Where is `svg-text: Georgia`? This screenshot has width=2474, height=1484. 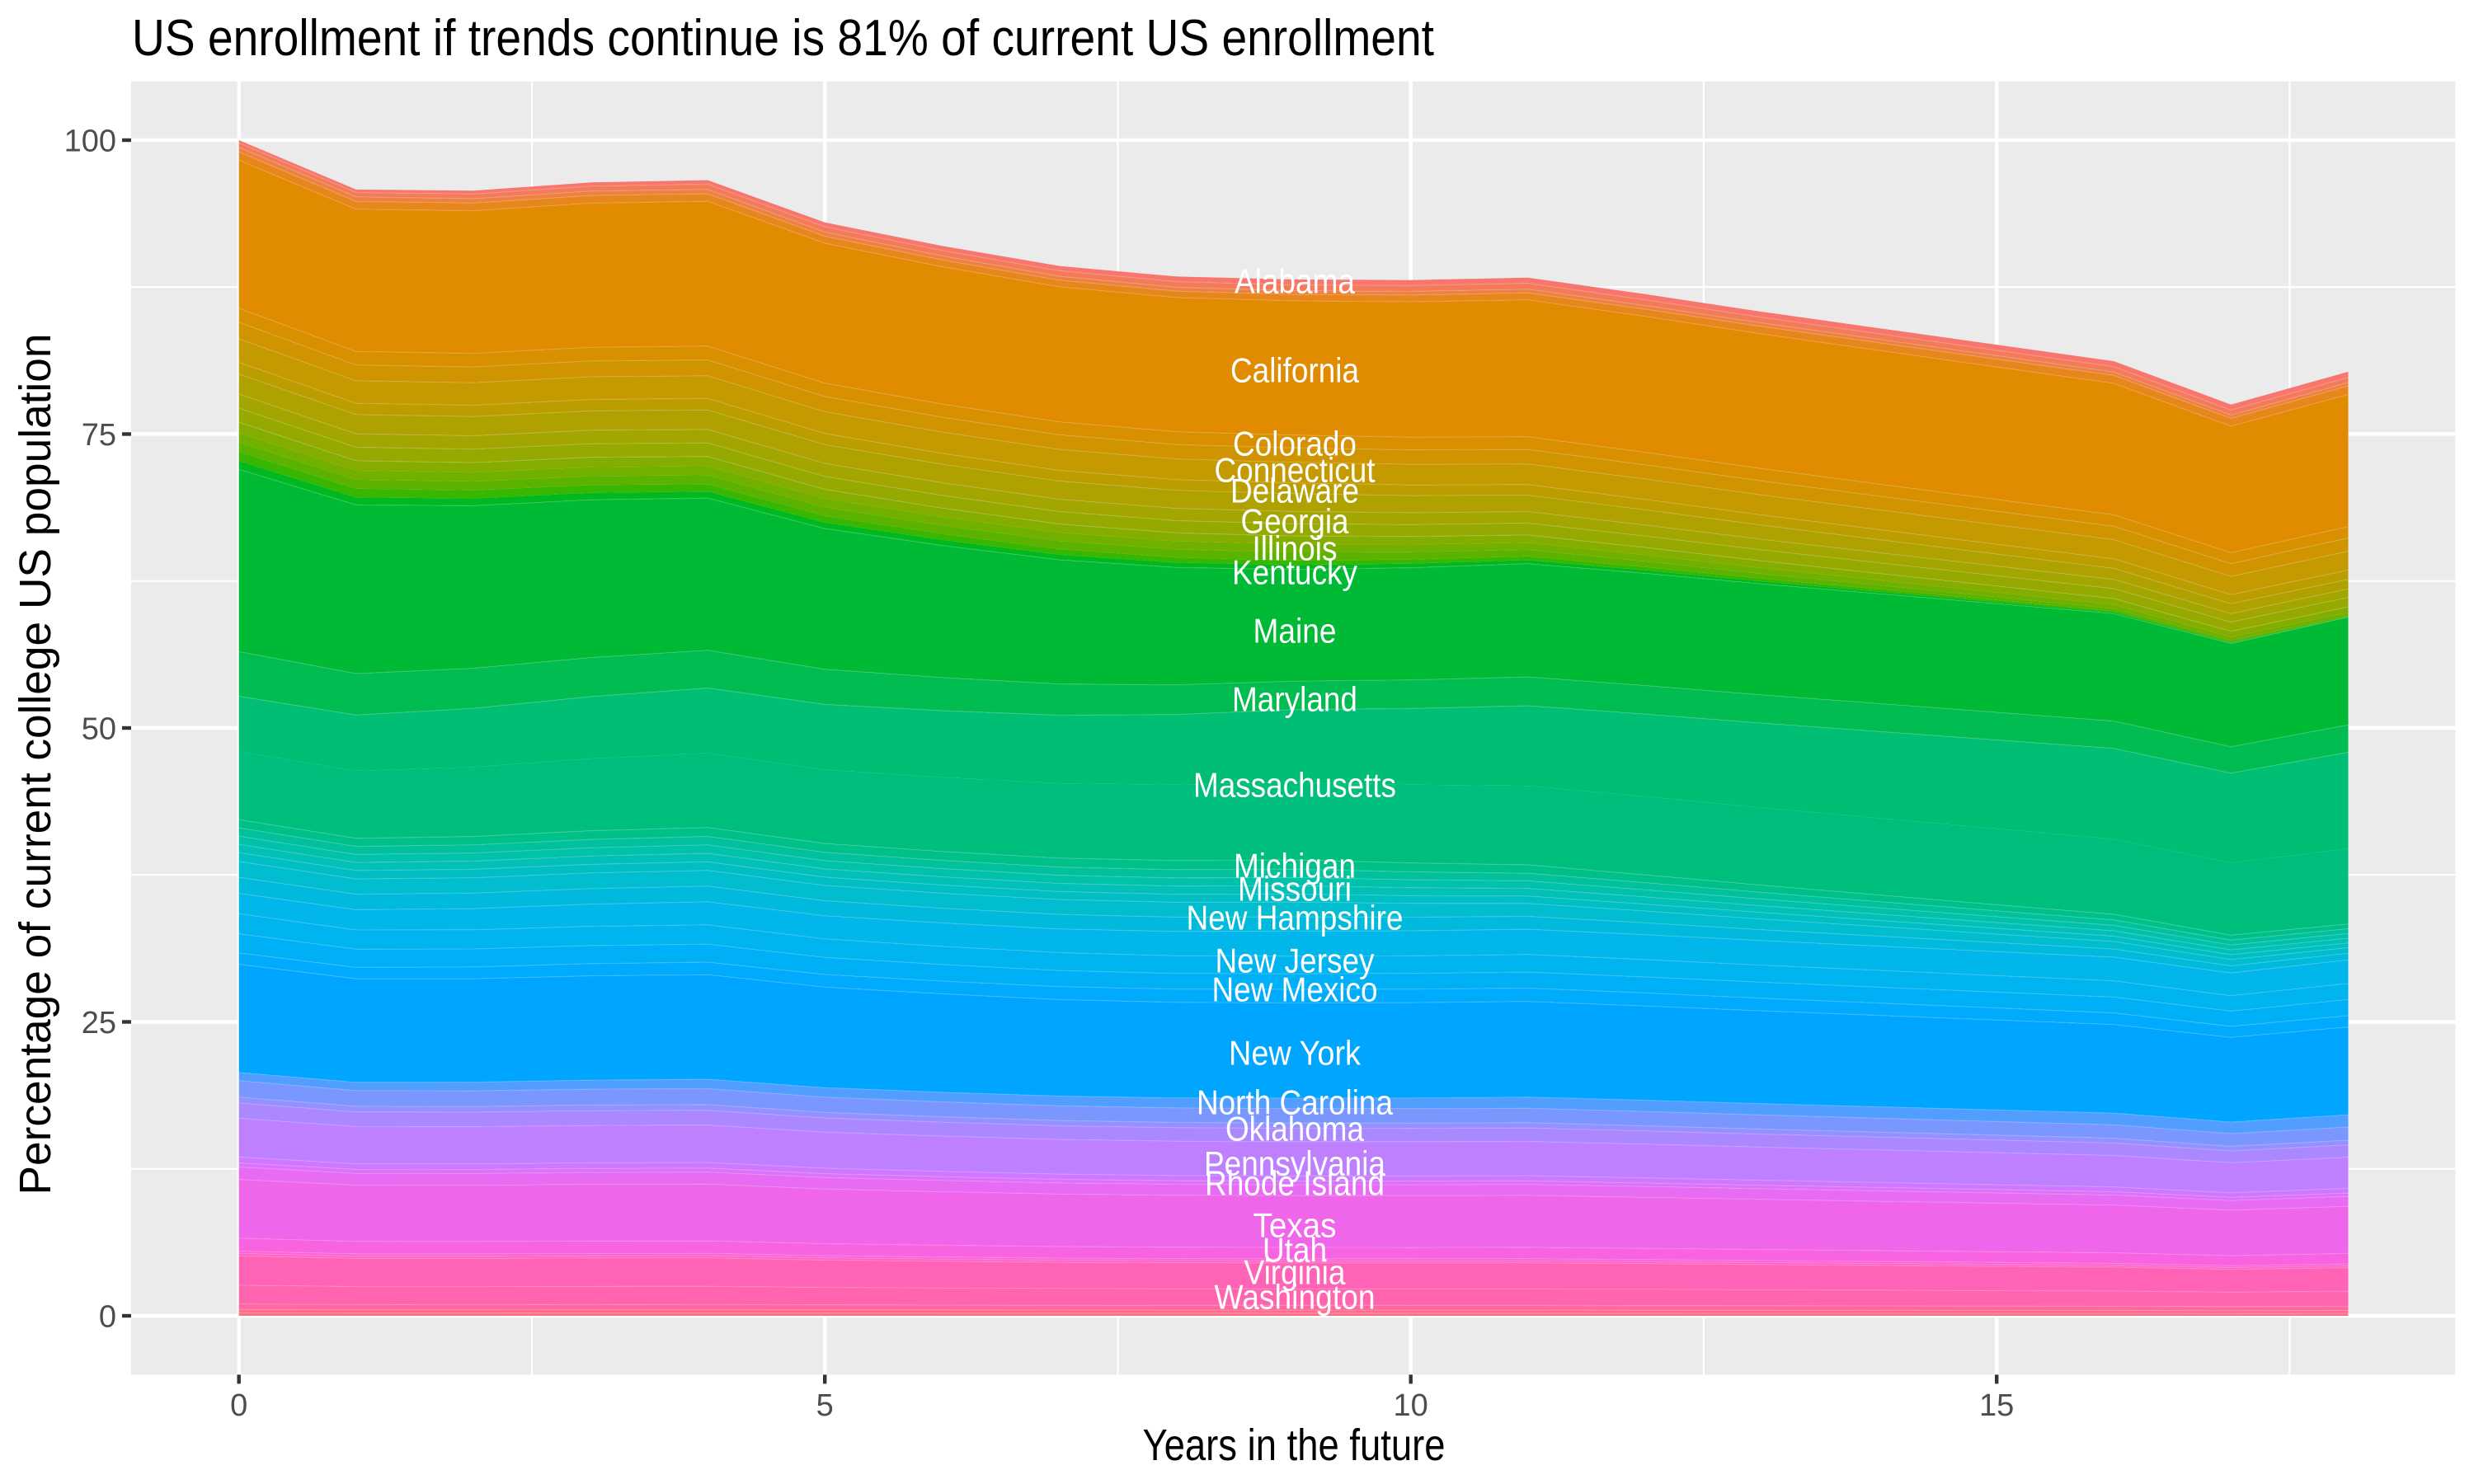 svg-text: Georgia is located at coordinates (1295, 521).